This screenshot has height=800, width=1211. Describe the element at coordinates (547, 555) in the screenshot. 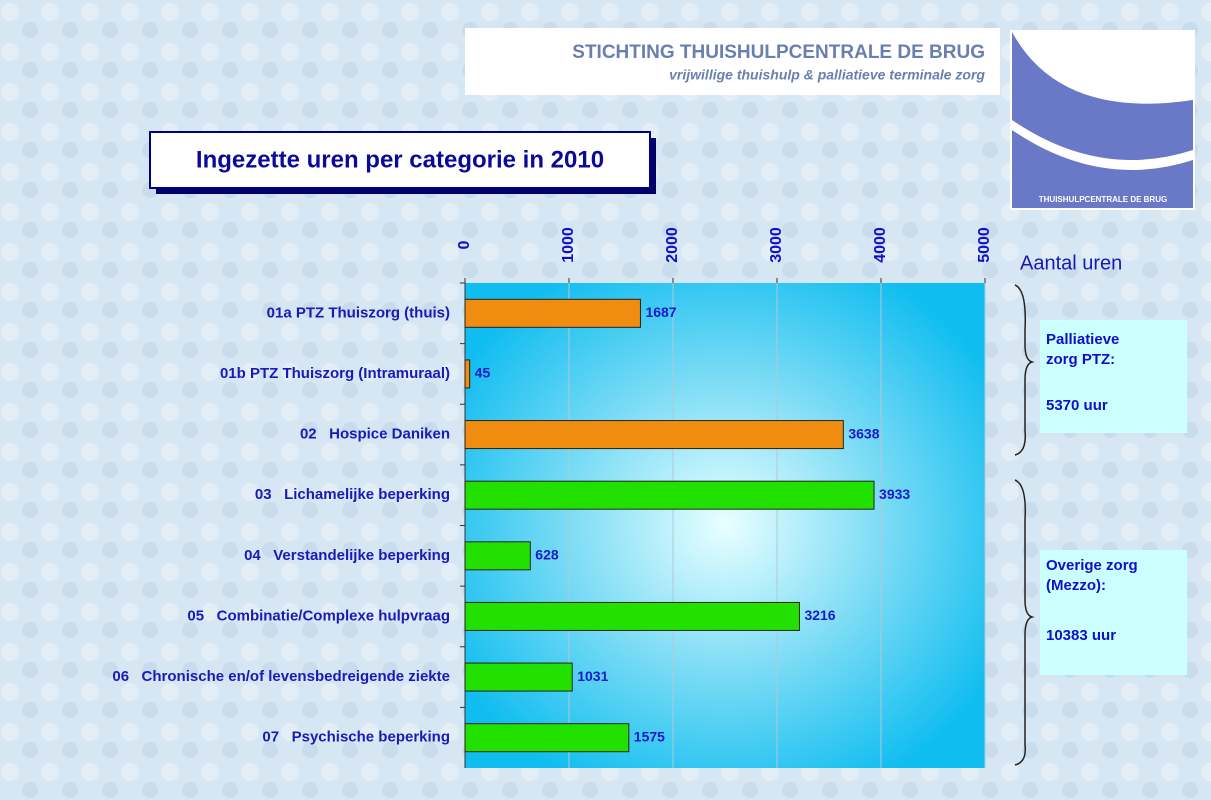

I see `data-label: 628` at that location.